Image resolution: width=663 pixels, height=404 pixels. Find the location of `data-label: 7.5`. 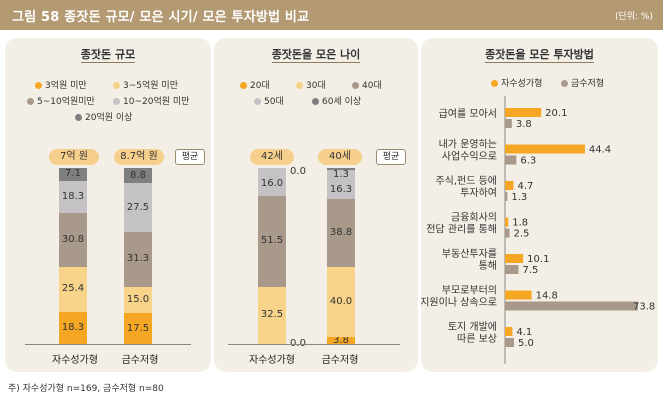

data-label: 7.5 is located at coordinates (531, 270).